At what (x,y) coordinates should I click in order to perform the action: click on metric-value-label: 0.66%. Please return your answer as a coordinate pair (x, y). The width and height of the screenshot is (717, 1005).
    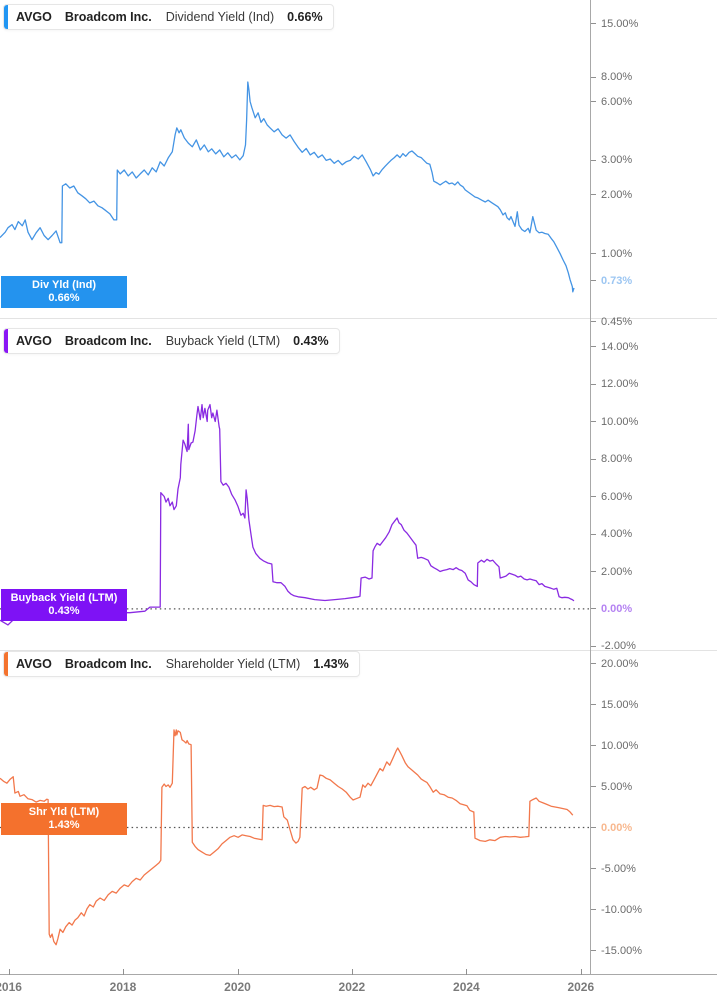
    Looking at the image, I should click on (305, 17).